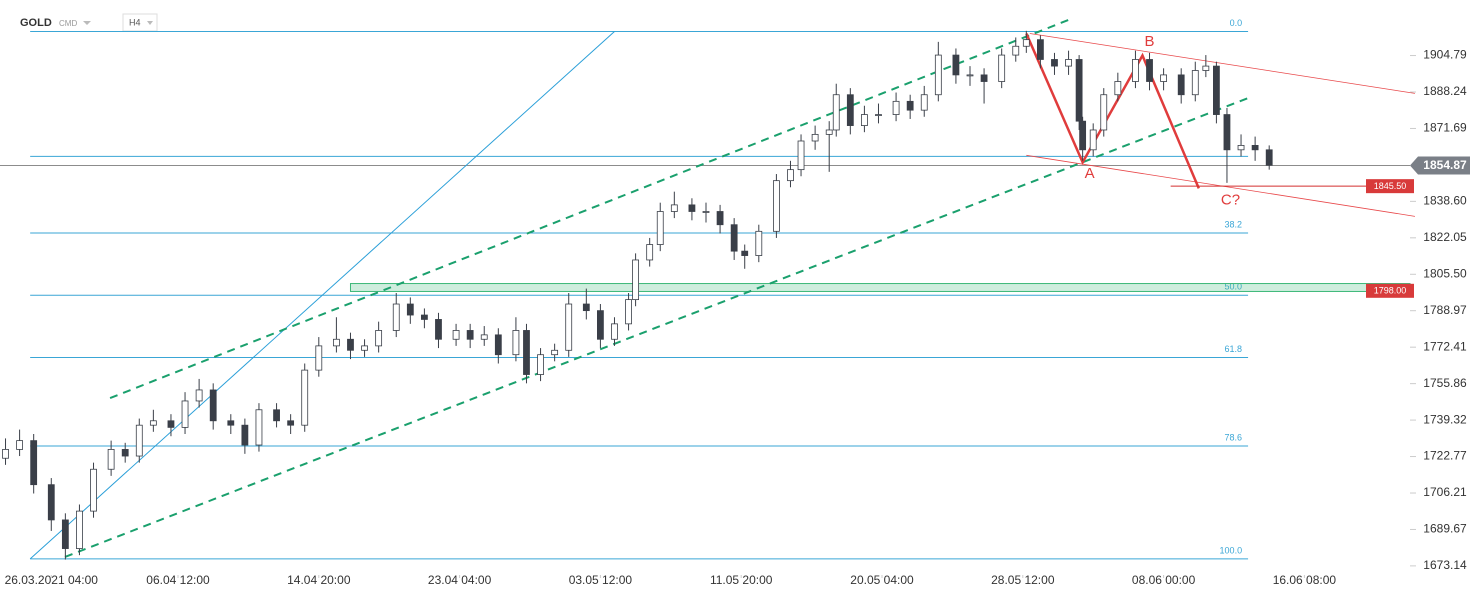 The width and height of the screenshot is (1482, 598). What do you see at coordinates (178, 580) in the screenshot?
I see `x-tick-label: 06.04 12:00` at bounding box center [178, 580].